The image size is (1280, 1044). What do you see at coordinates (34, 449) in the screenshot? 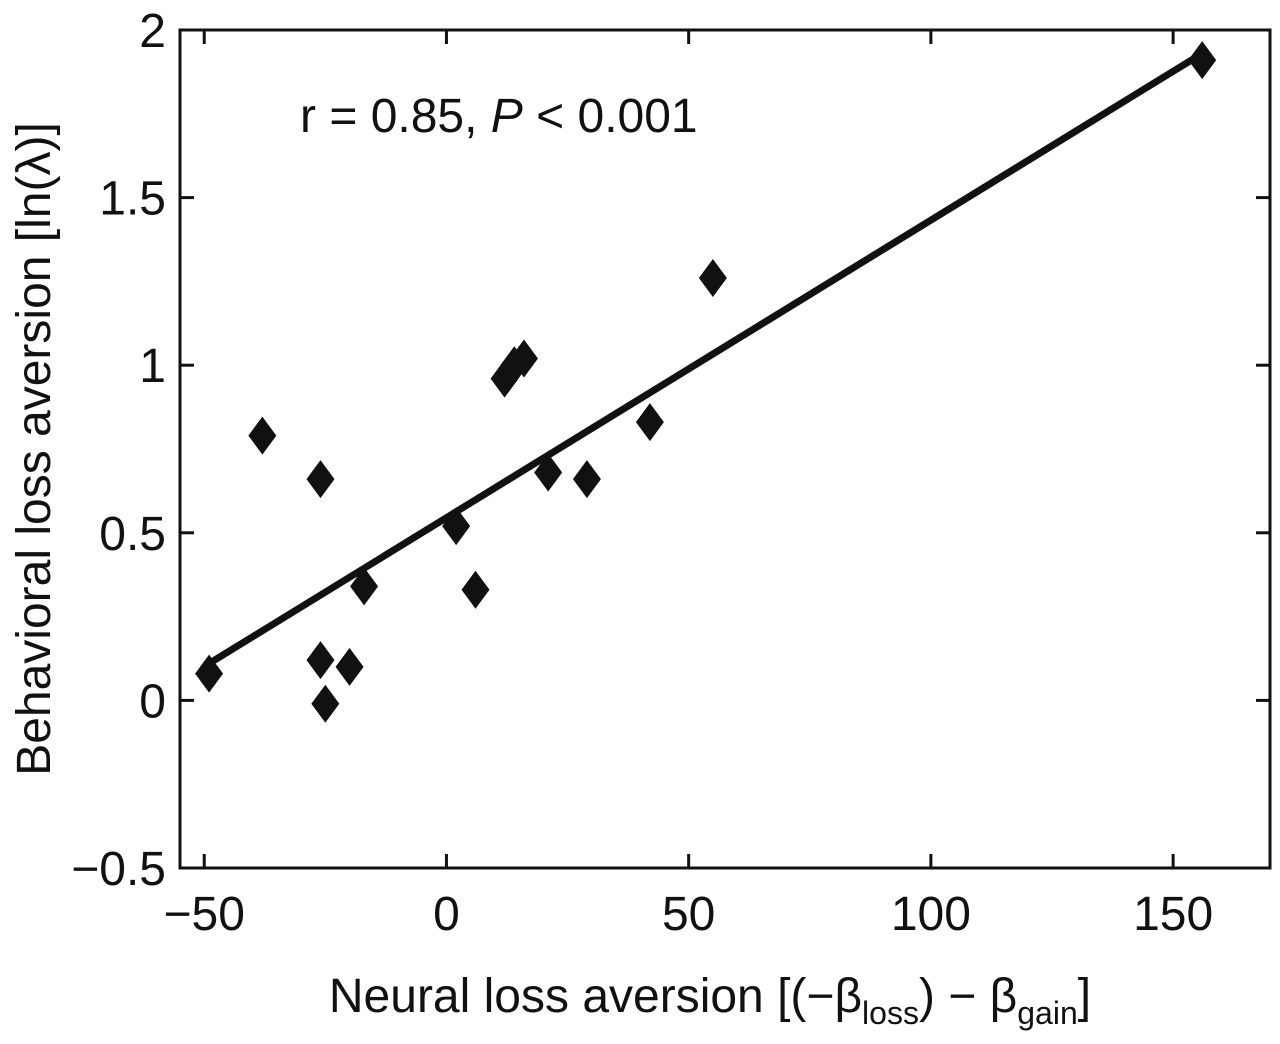
I see `y-axis-label: Behavioral loss aversion [ln(λ)]` at bounding box center [34, 449].